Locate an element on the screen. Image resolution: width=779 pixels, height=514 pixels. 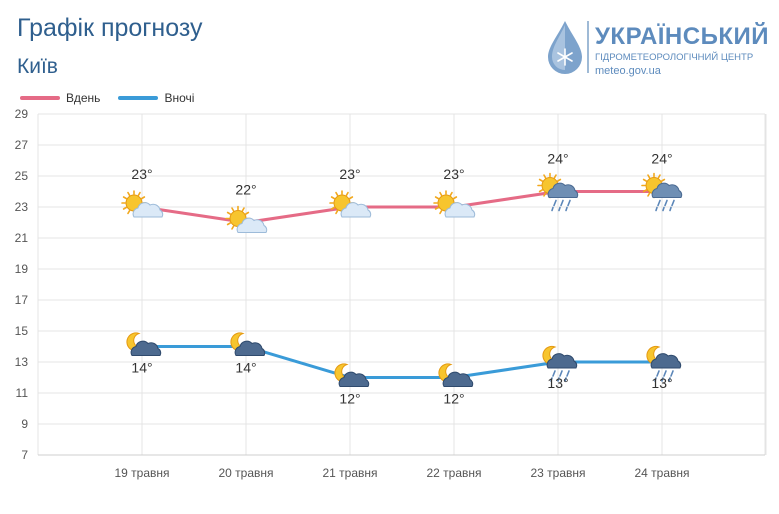
x-tick-label: 20 травня is located at coordinates (245, 473).